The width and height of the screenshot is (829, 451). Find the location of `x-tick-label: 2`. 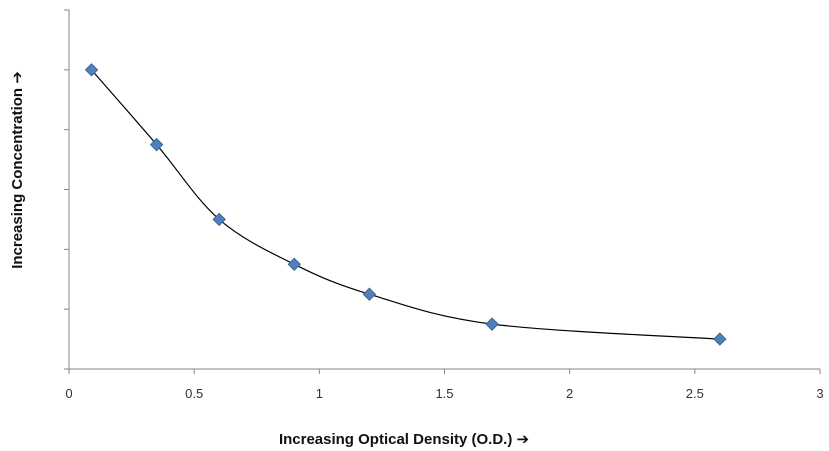

x-tick-label: 2 is located at coordinates (569, 393).